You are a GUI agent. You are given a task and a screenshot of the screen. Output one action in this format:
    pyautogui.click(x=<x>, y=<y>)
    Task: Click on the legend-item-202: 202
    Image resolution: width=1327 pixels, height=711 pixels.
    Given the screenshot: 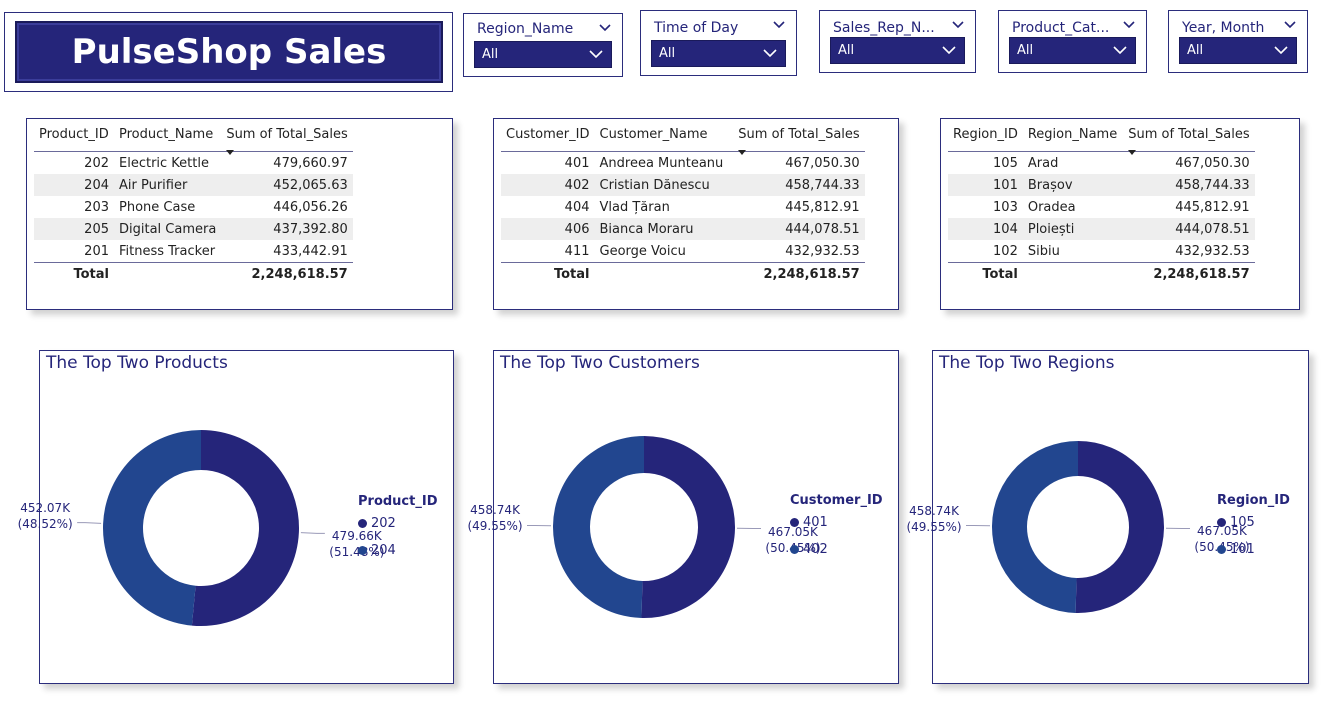 What is the action you would take?
    pyautogui.click(x=377, y=523)
    